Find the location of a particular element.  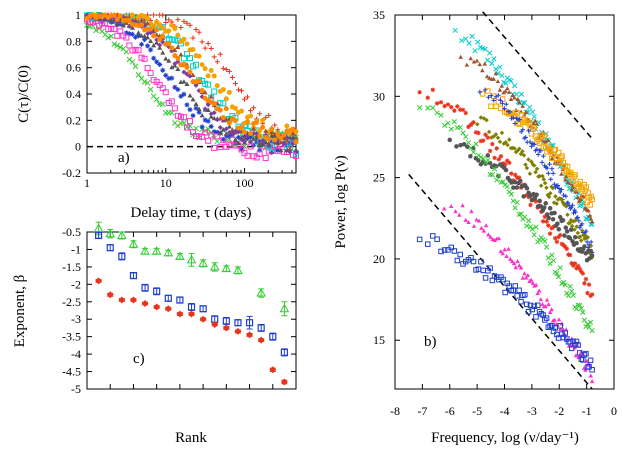

panel-c-ylabel: Exponent, β is located at coordinates (20, 311).